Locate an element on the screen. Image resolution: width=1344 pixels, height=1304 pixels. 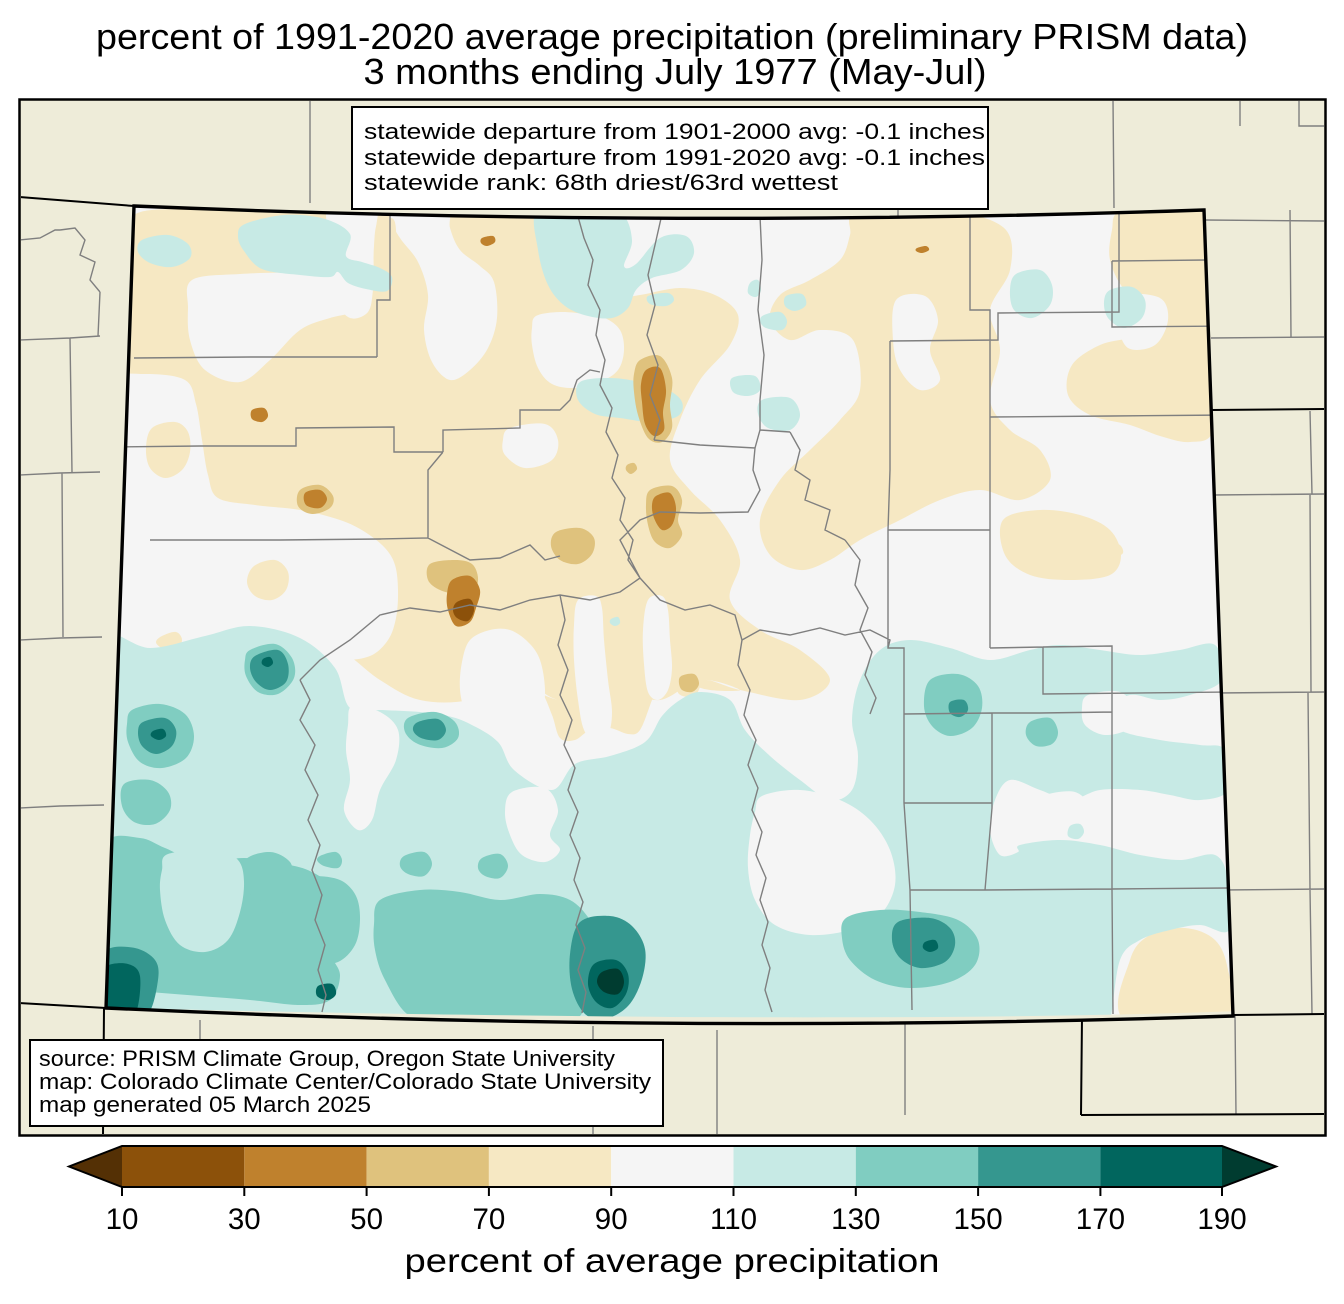
svg-text: 150 is located at coordinates (977, 1219).